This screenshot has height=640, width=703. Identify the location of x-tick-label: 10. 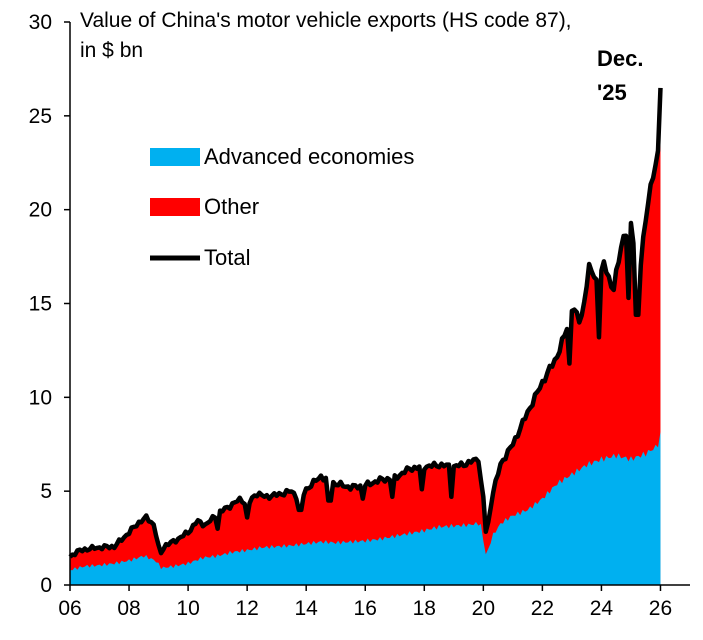
(187, 608).